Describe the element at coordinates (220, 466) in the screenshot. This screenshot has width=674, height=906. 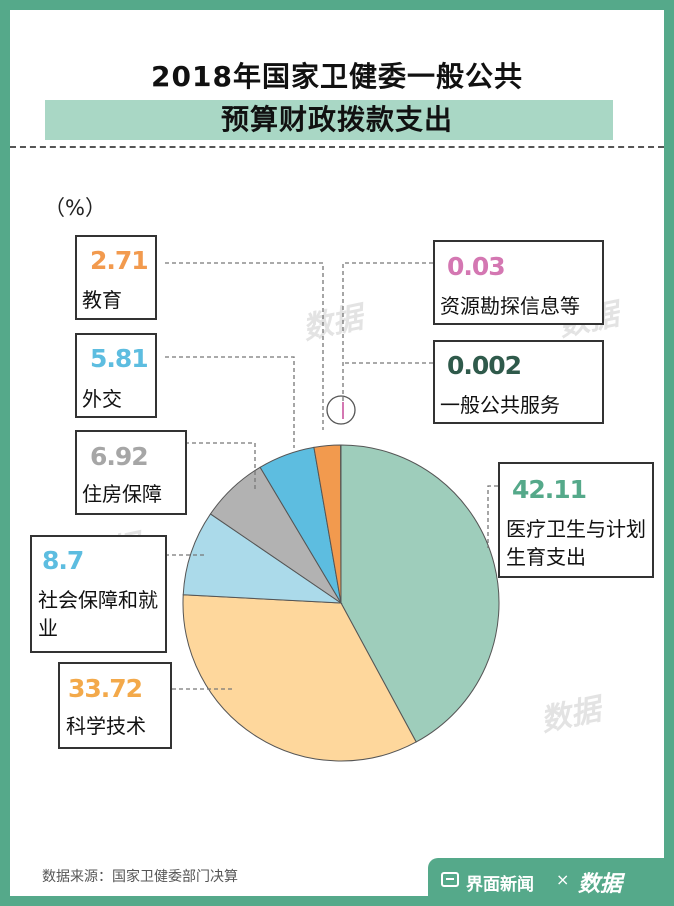
I see `leader-line-housing` at that location.